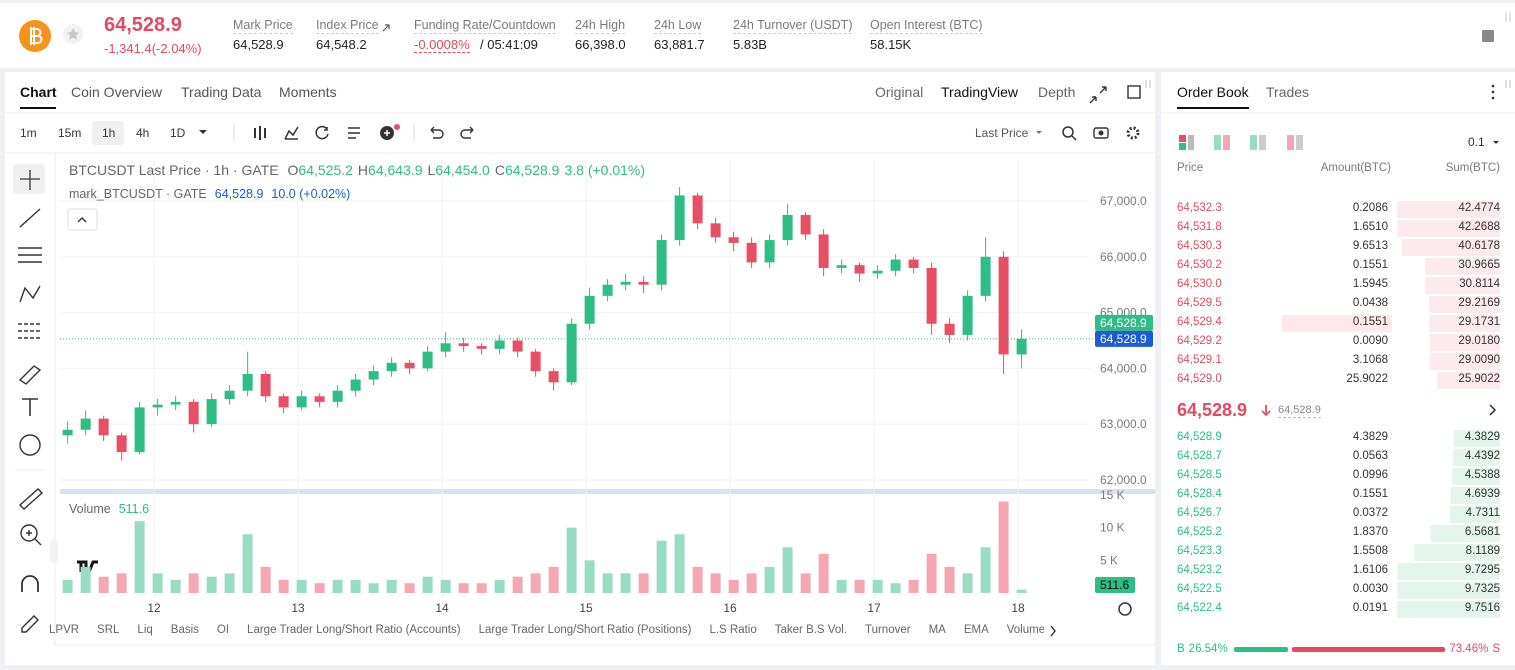 The image size is (1515, 670). What do you see at coordinates (1253, 142) in the screenshot?
I see `book-mode-asks` at bounding box center [1253, 142].